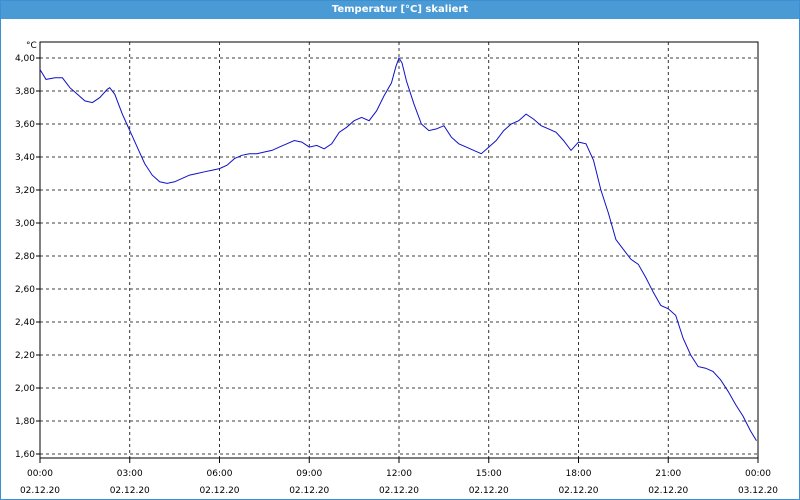 This screenshot has height=500, width=800. What do you see at coordinates (579, 474) in the screenshot?
I see `x-tick-time-label: 18:00` at bounding box center [579, 474].